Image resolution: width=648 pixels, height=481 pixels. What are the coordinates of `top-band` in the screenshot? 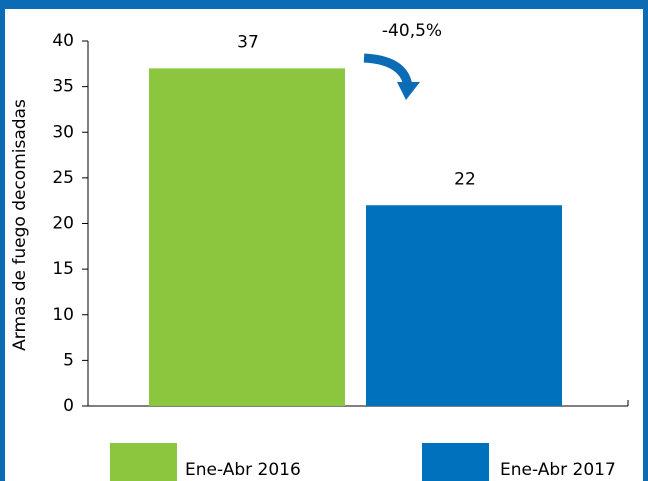 It's located at (324, 4).